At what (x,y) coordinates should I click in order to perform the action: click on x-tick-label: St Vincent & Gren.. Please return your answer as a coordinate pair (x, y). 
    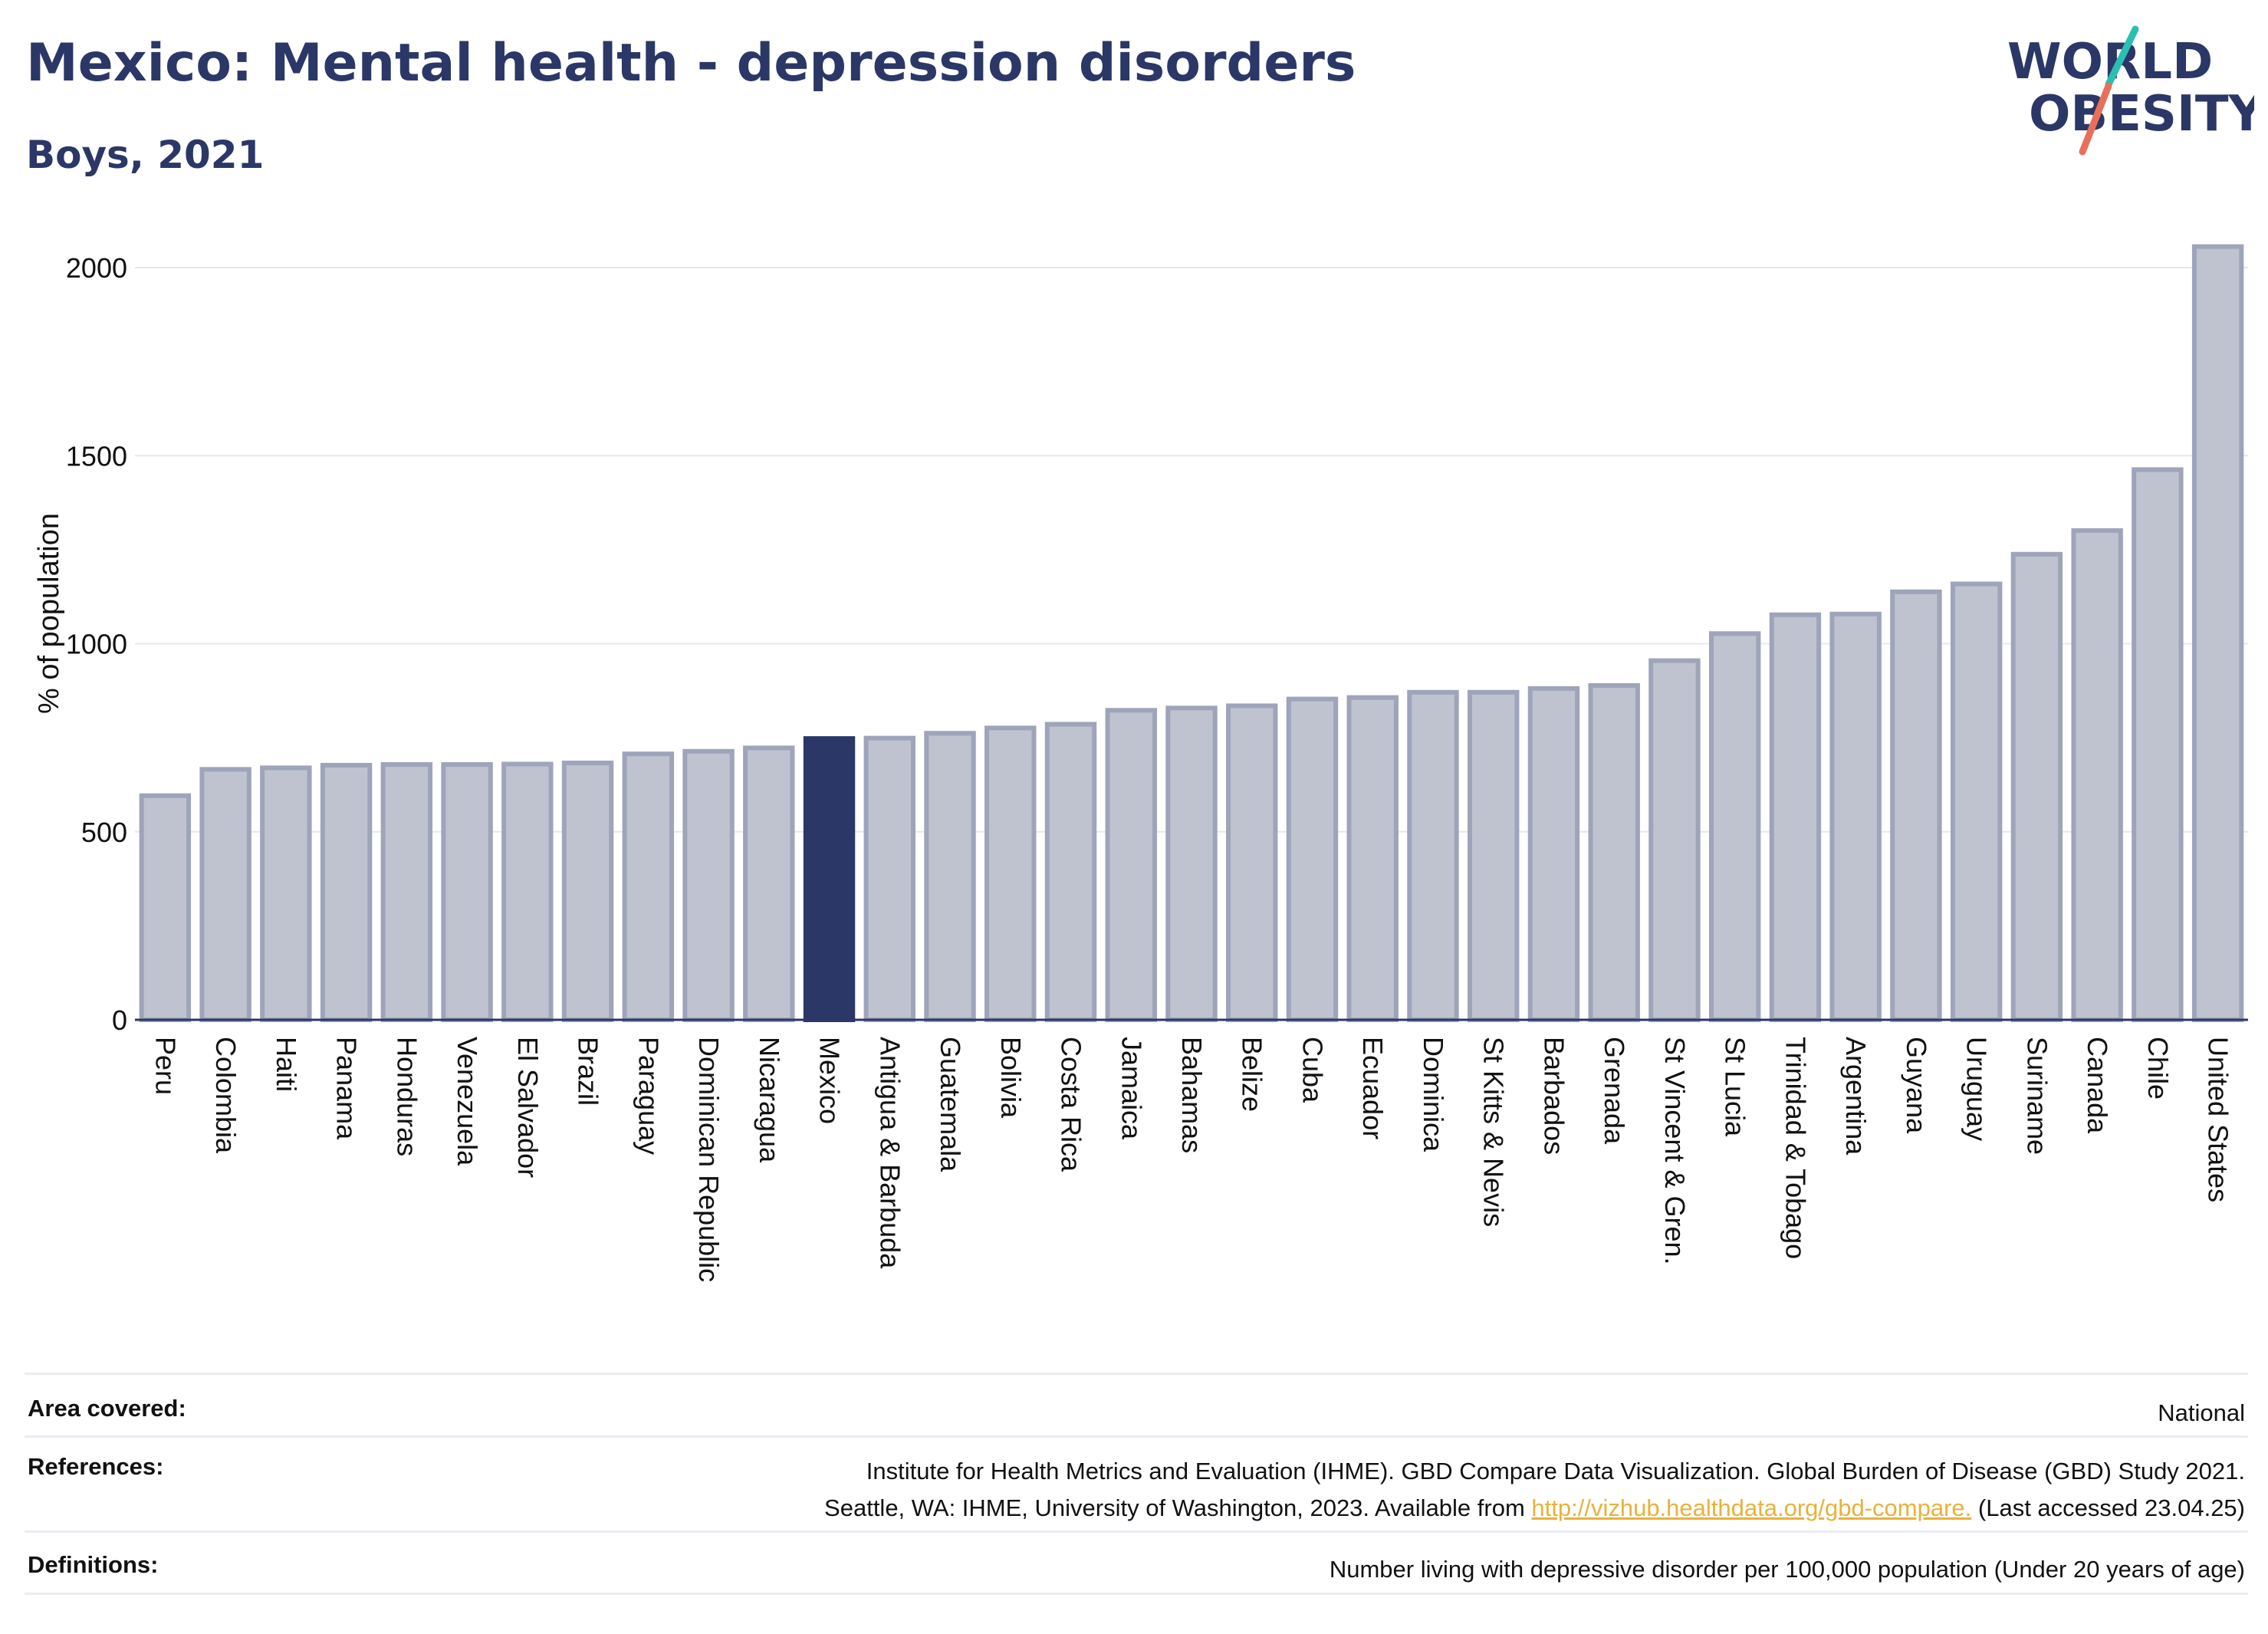
    Looking at the image, I should click on (1675, 1151).